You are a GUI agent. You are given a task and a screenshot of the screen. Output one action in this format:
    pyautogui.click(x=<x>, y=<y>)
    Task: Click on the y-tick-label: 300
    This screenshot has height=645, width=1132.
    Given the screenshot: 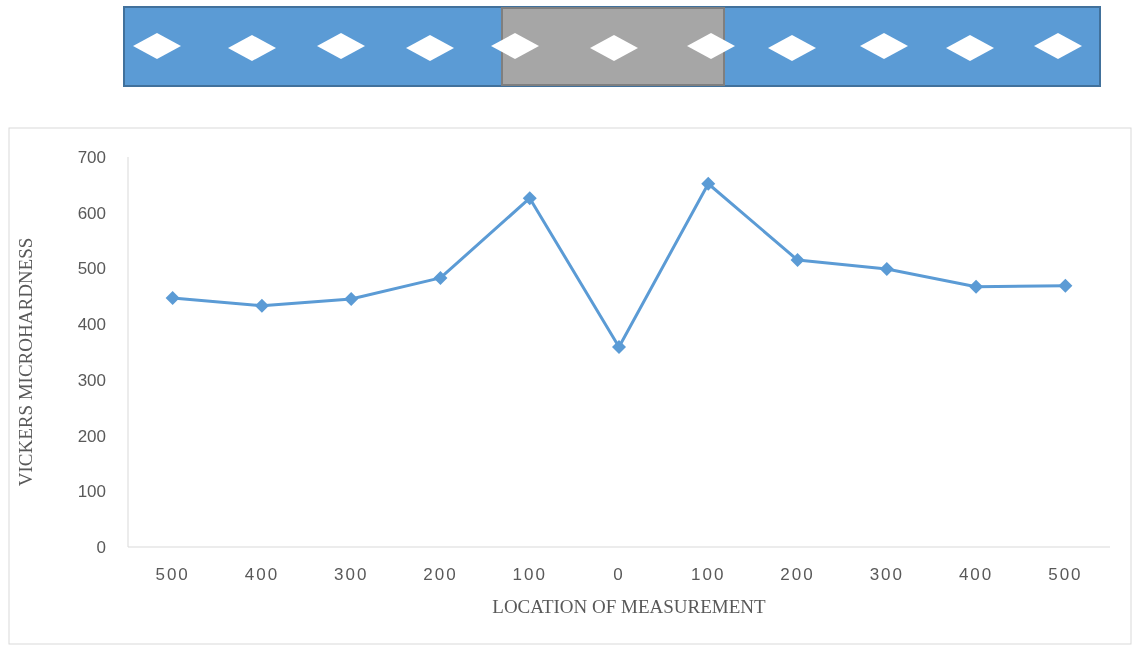 What is the action you would take?
    pyautogui.click(x=91, y=380)
    